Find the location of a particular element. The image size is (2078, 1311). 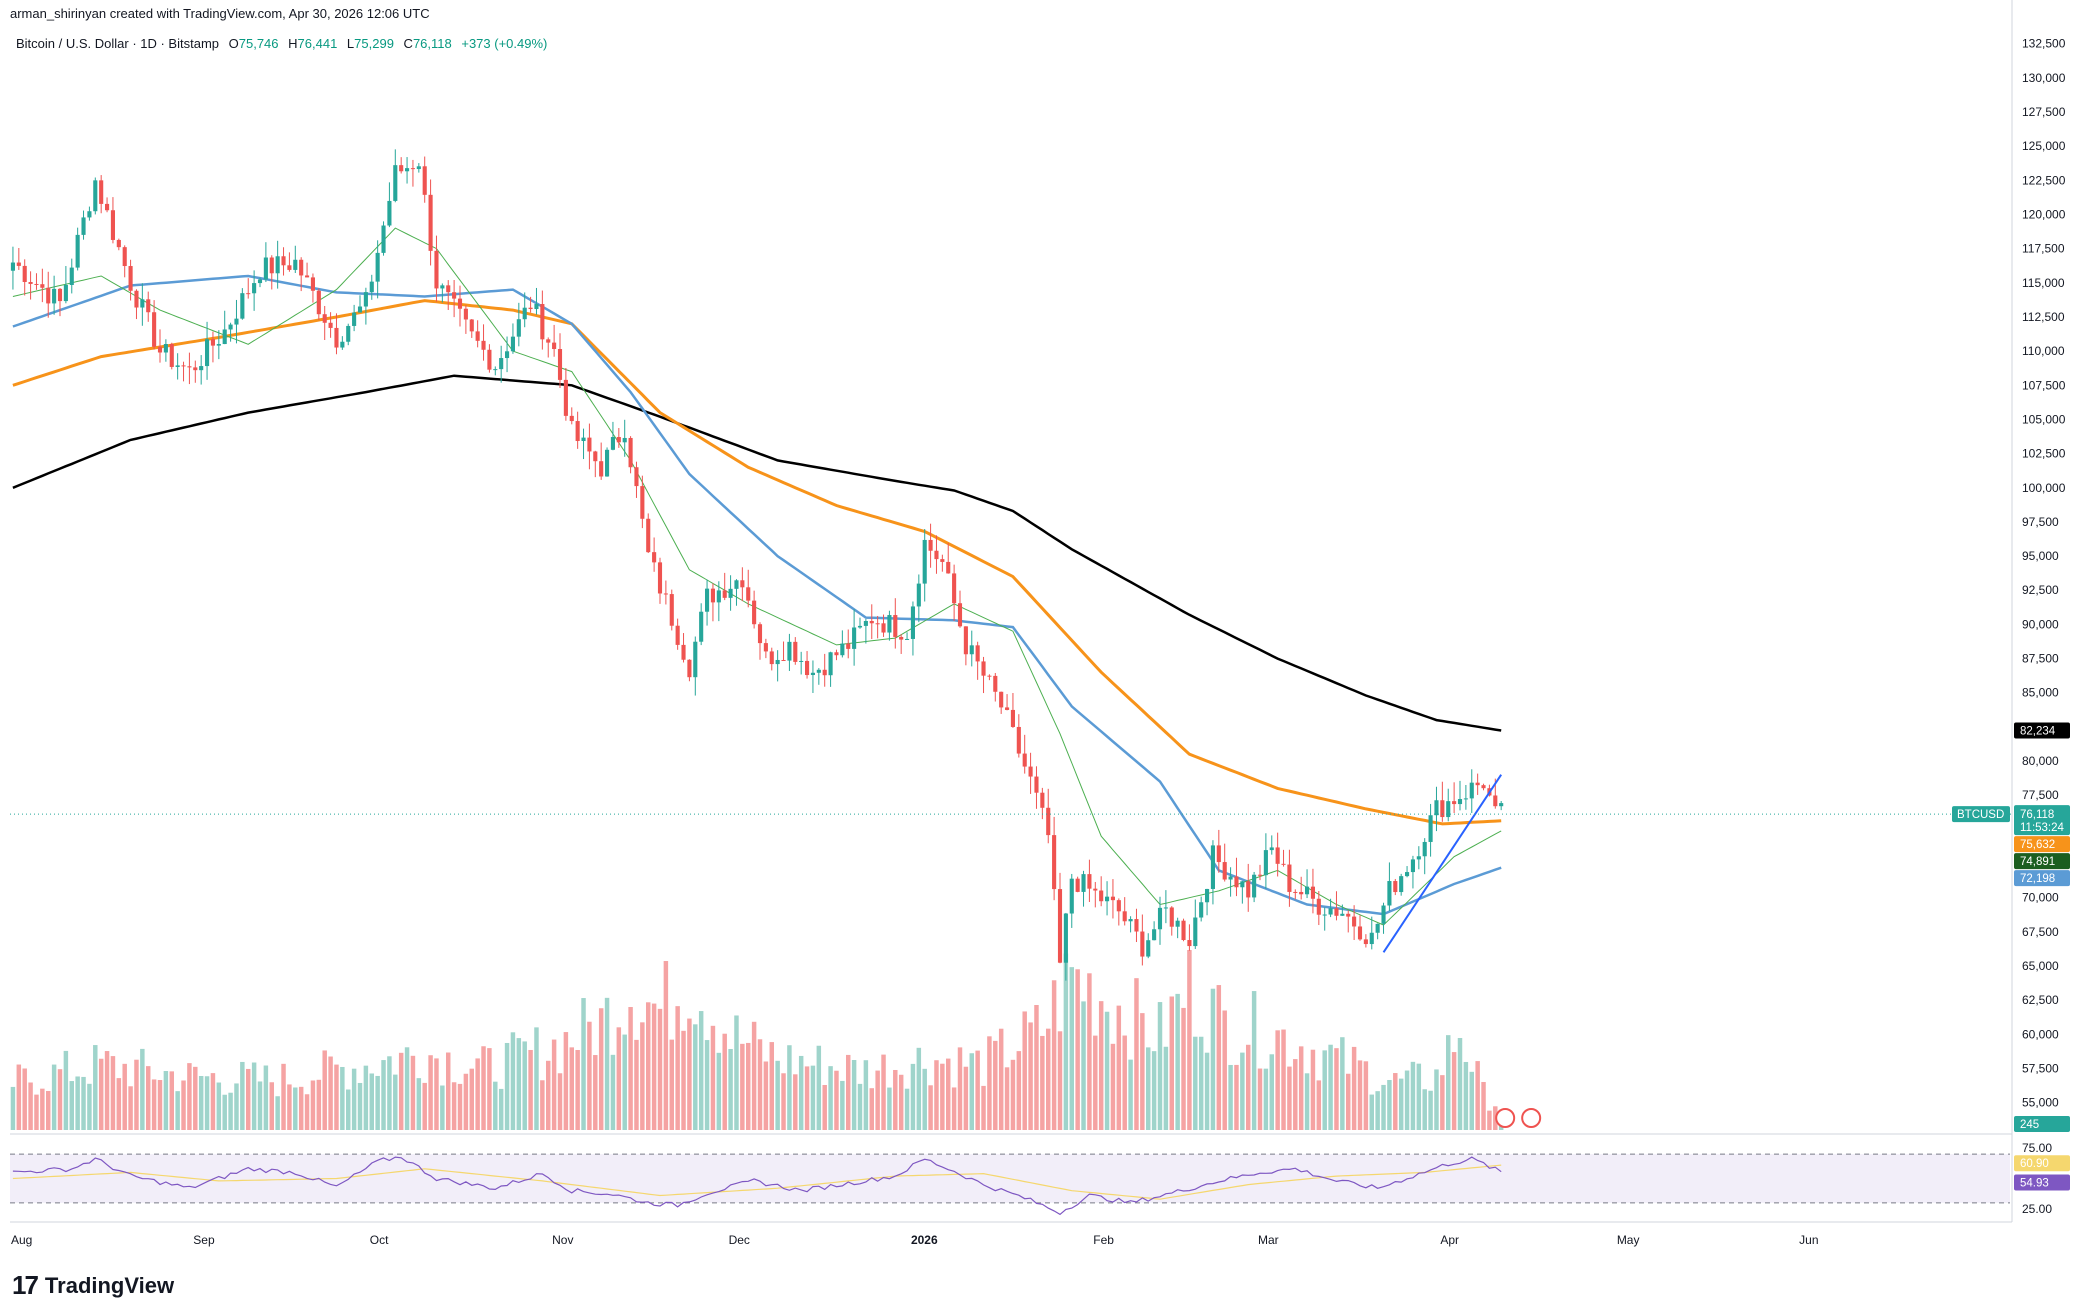

last-price-badge-bg is located at coordinates (2042, 820).